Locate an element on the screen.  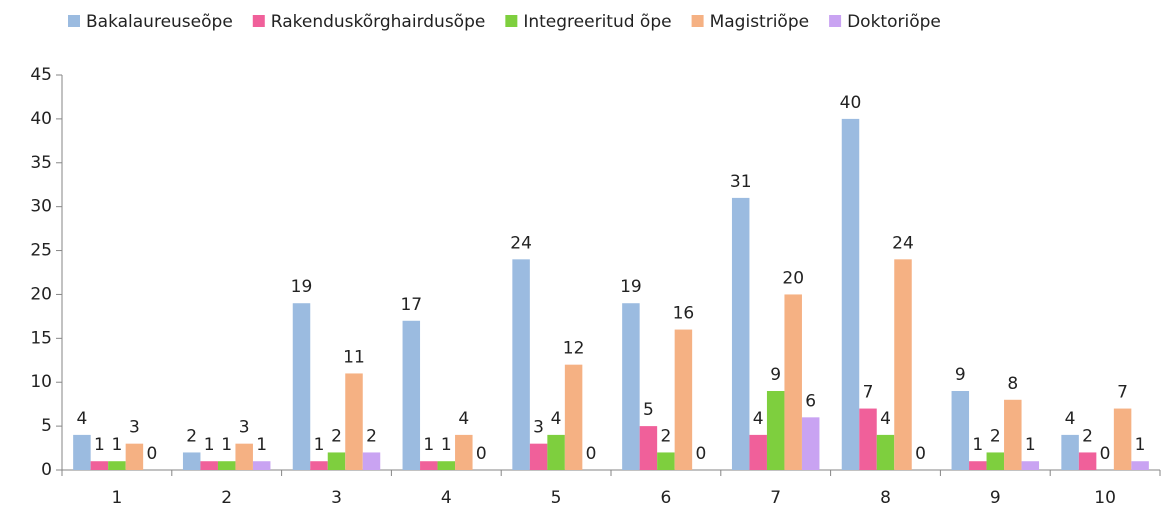
legend-label: Bakalaureuseõpe is located at coordinates (159, 22).